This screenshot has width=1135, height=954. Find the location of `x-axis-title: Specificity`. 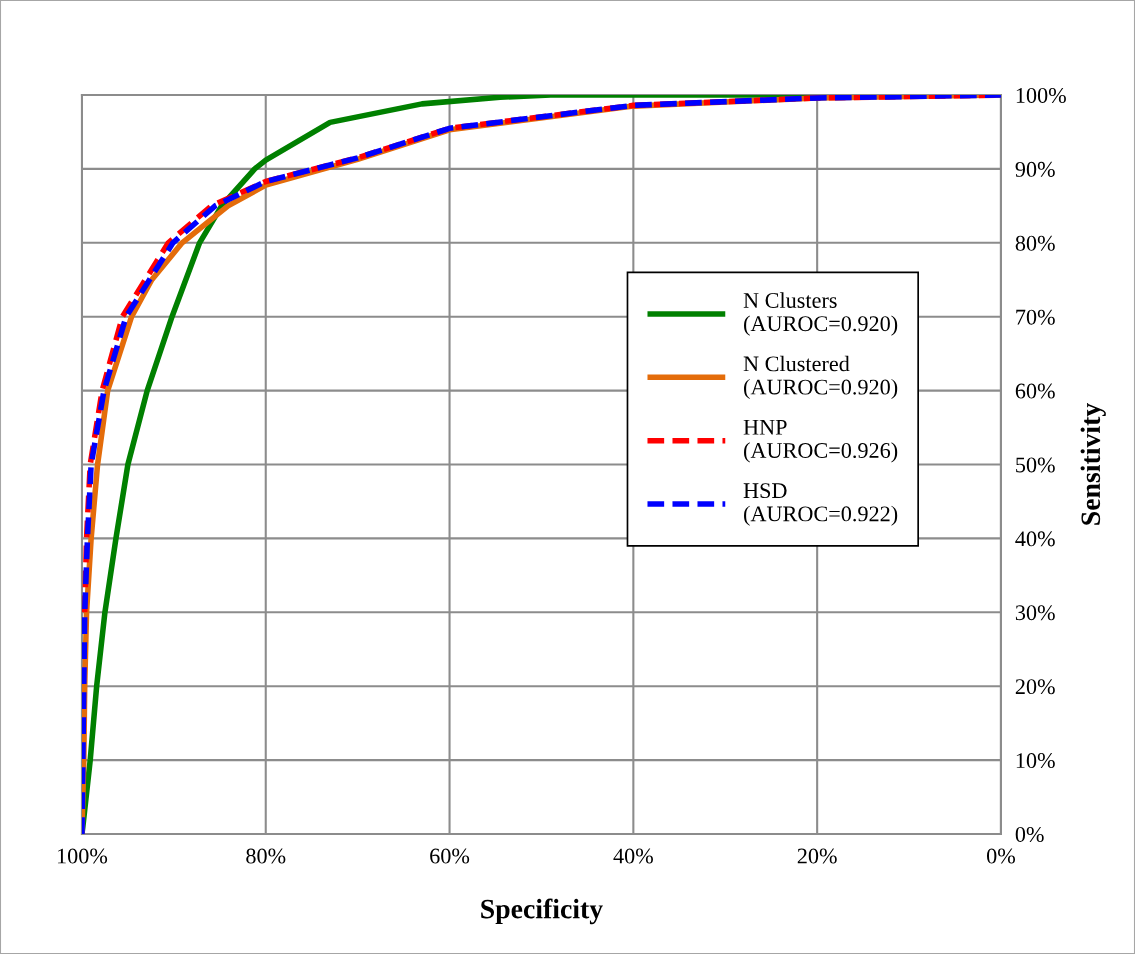

x-axis-title: Specificity is located at coordinates (542, 911).